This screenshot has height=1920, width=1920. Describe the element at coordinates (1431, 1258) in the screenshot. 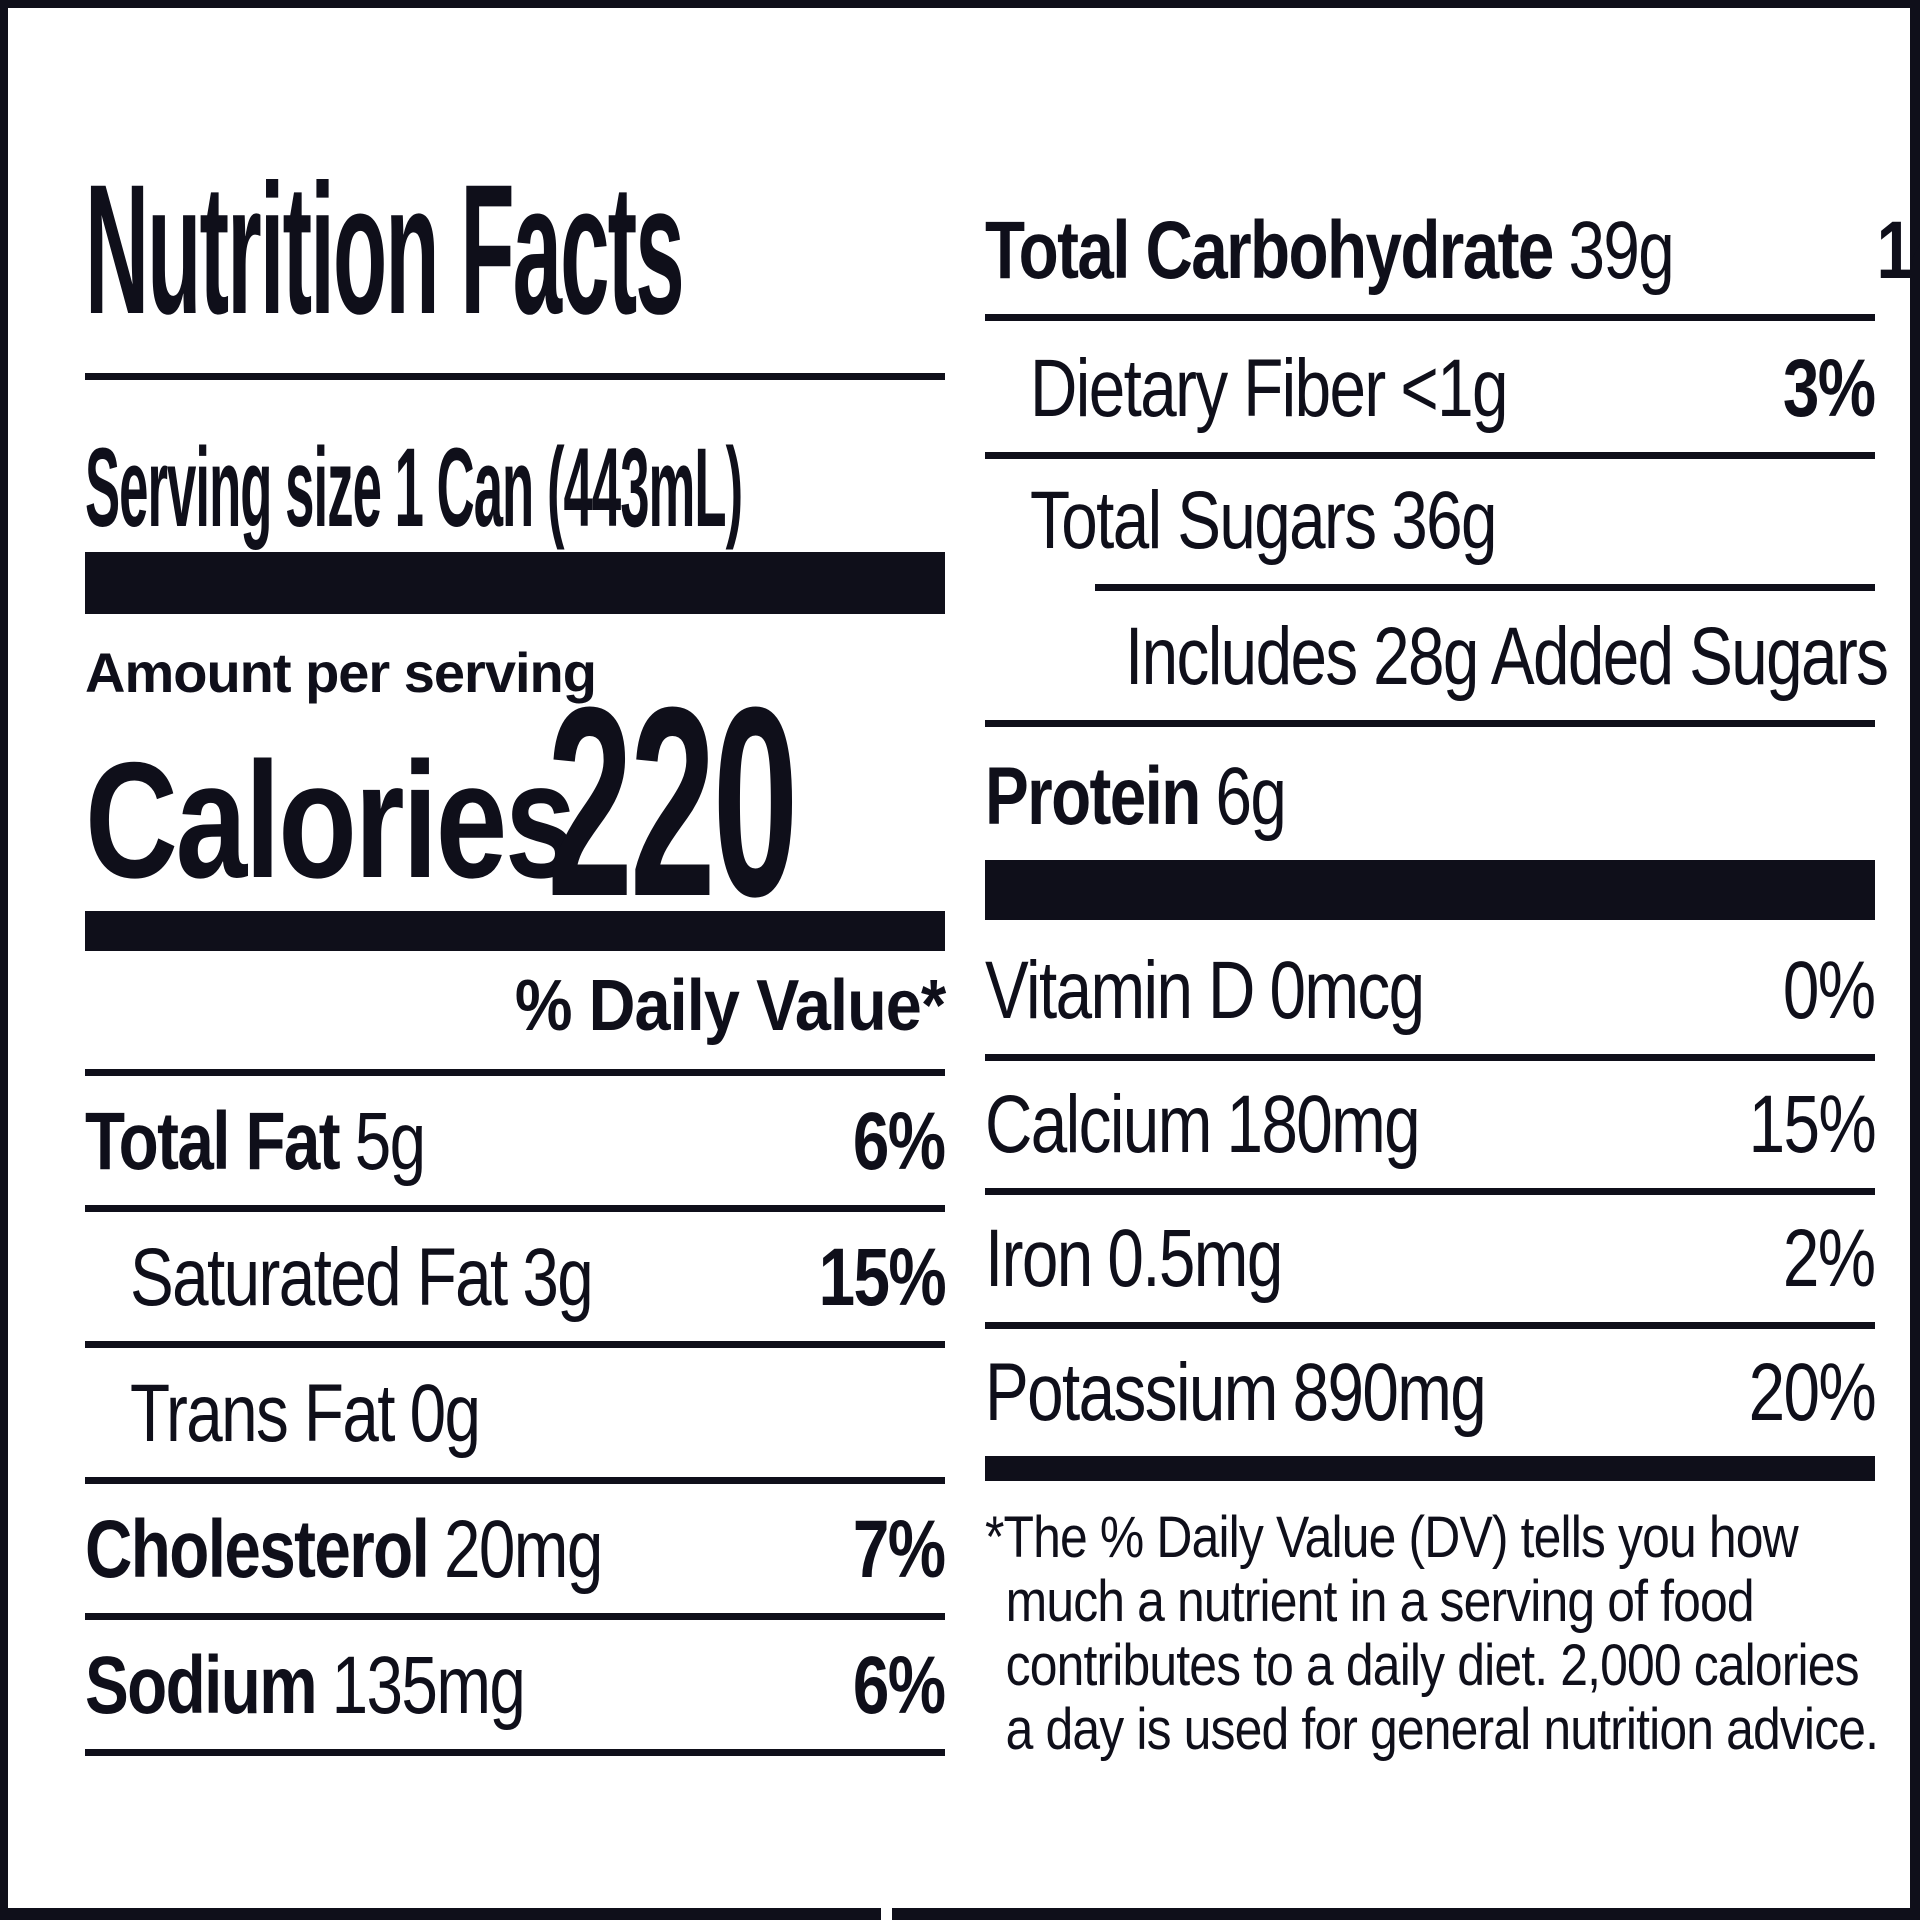

I see `row-iron: Iron 0.5mg 2%` at that location.